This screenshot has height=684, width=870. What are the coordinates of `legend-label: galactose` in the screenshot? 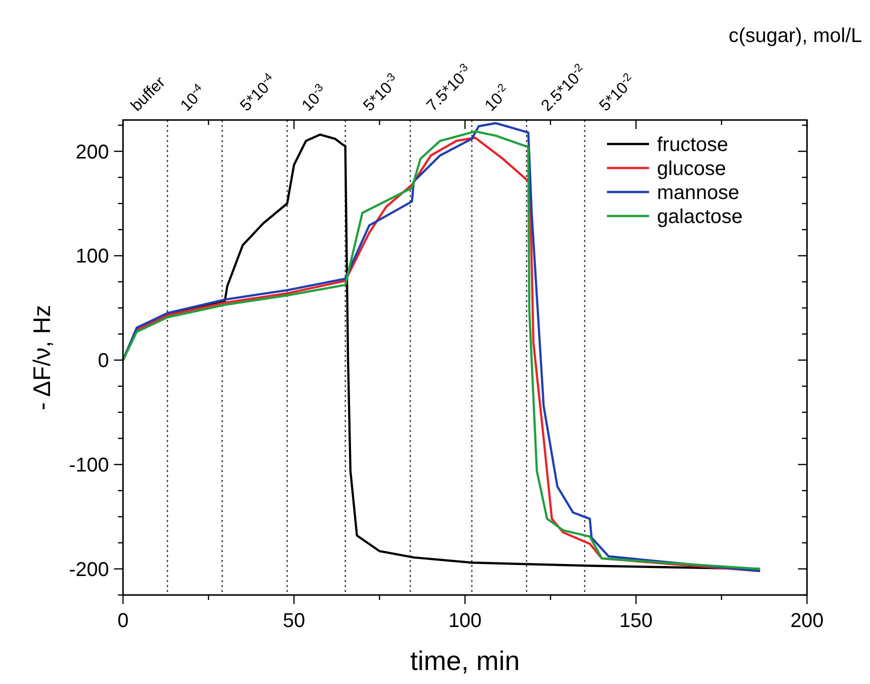 It's located at (700, 217).